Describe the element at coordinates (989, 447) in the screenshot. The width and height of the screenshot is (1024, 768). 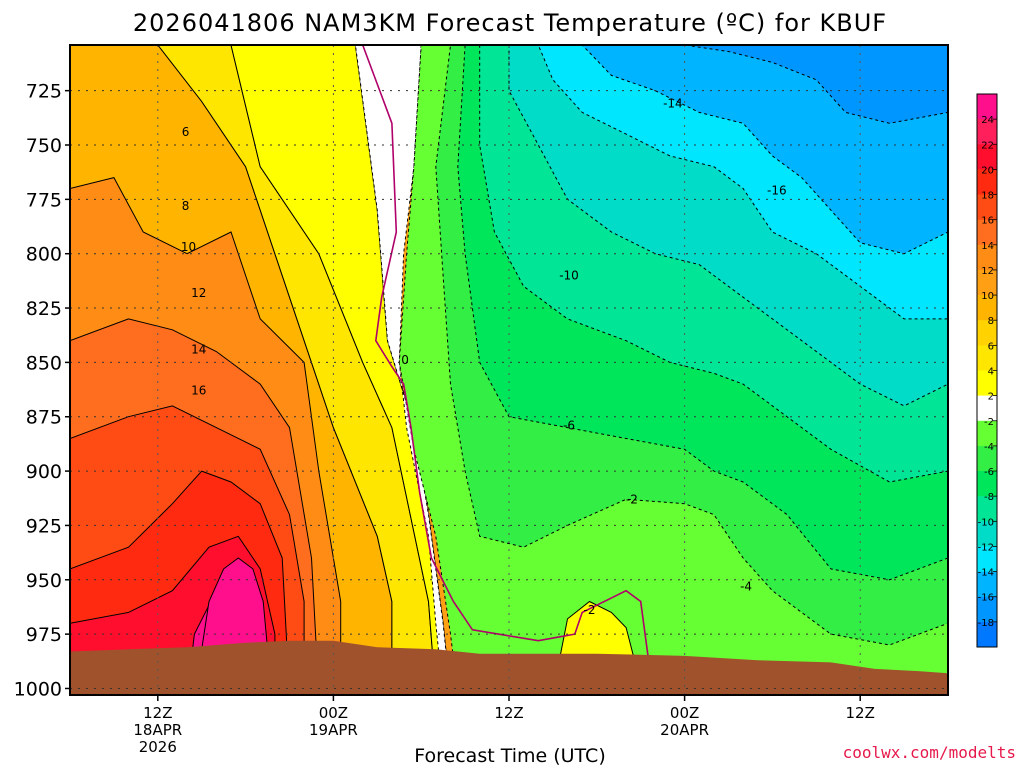
I see `colorbar-label: -4` at that location.